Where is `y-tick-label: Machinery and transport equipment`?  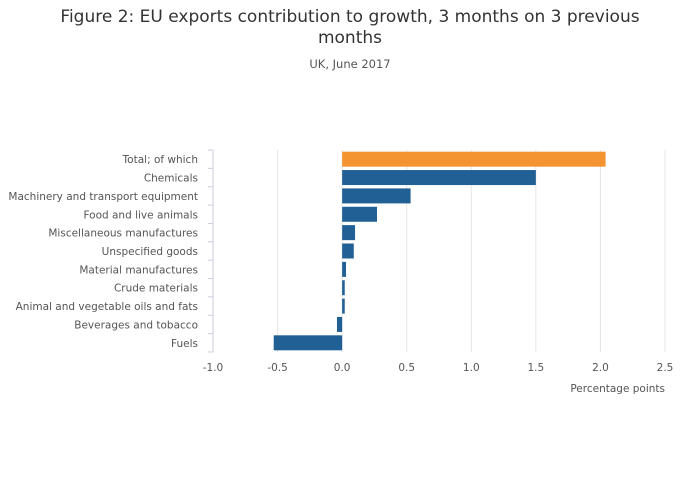
y-tick-label: Machinery and transport equipment is located at coordinates (103, 197).